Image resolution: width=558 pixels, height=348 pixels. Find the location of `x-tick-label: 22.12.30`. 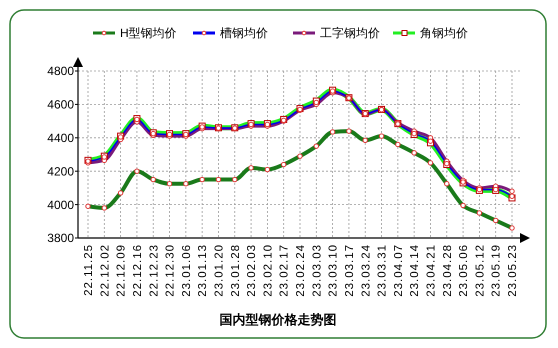

x-tick-label: 22.12.30 is located at coordinates (170, 270).